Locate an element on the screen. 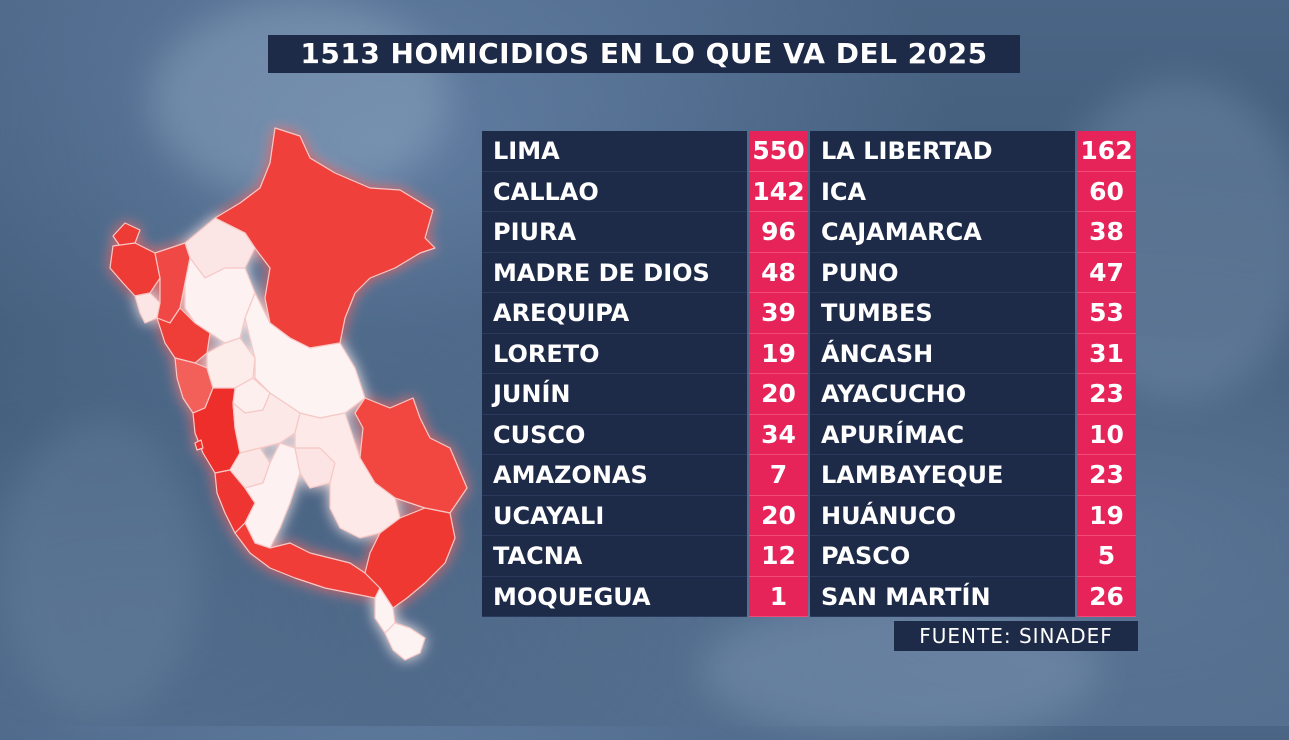 This screenshot has height=740, width=1289. region-name: TUMBES is located at coordinates (942, 313).